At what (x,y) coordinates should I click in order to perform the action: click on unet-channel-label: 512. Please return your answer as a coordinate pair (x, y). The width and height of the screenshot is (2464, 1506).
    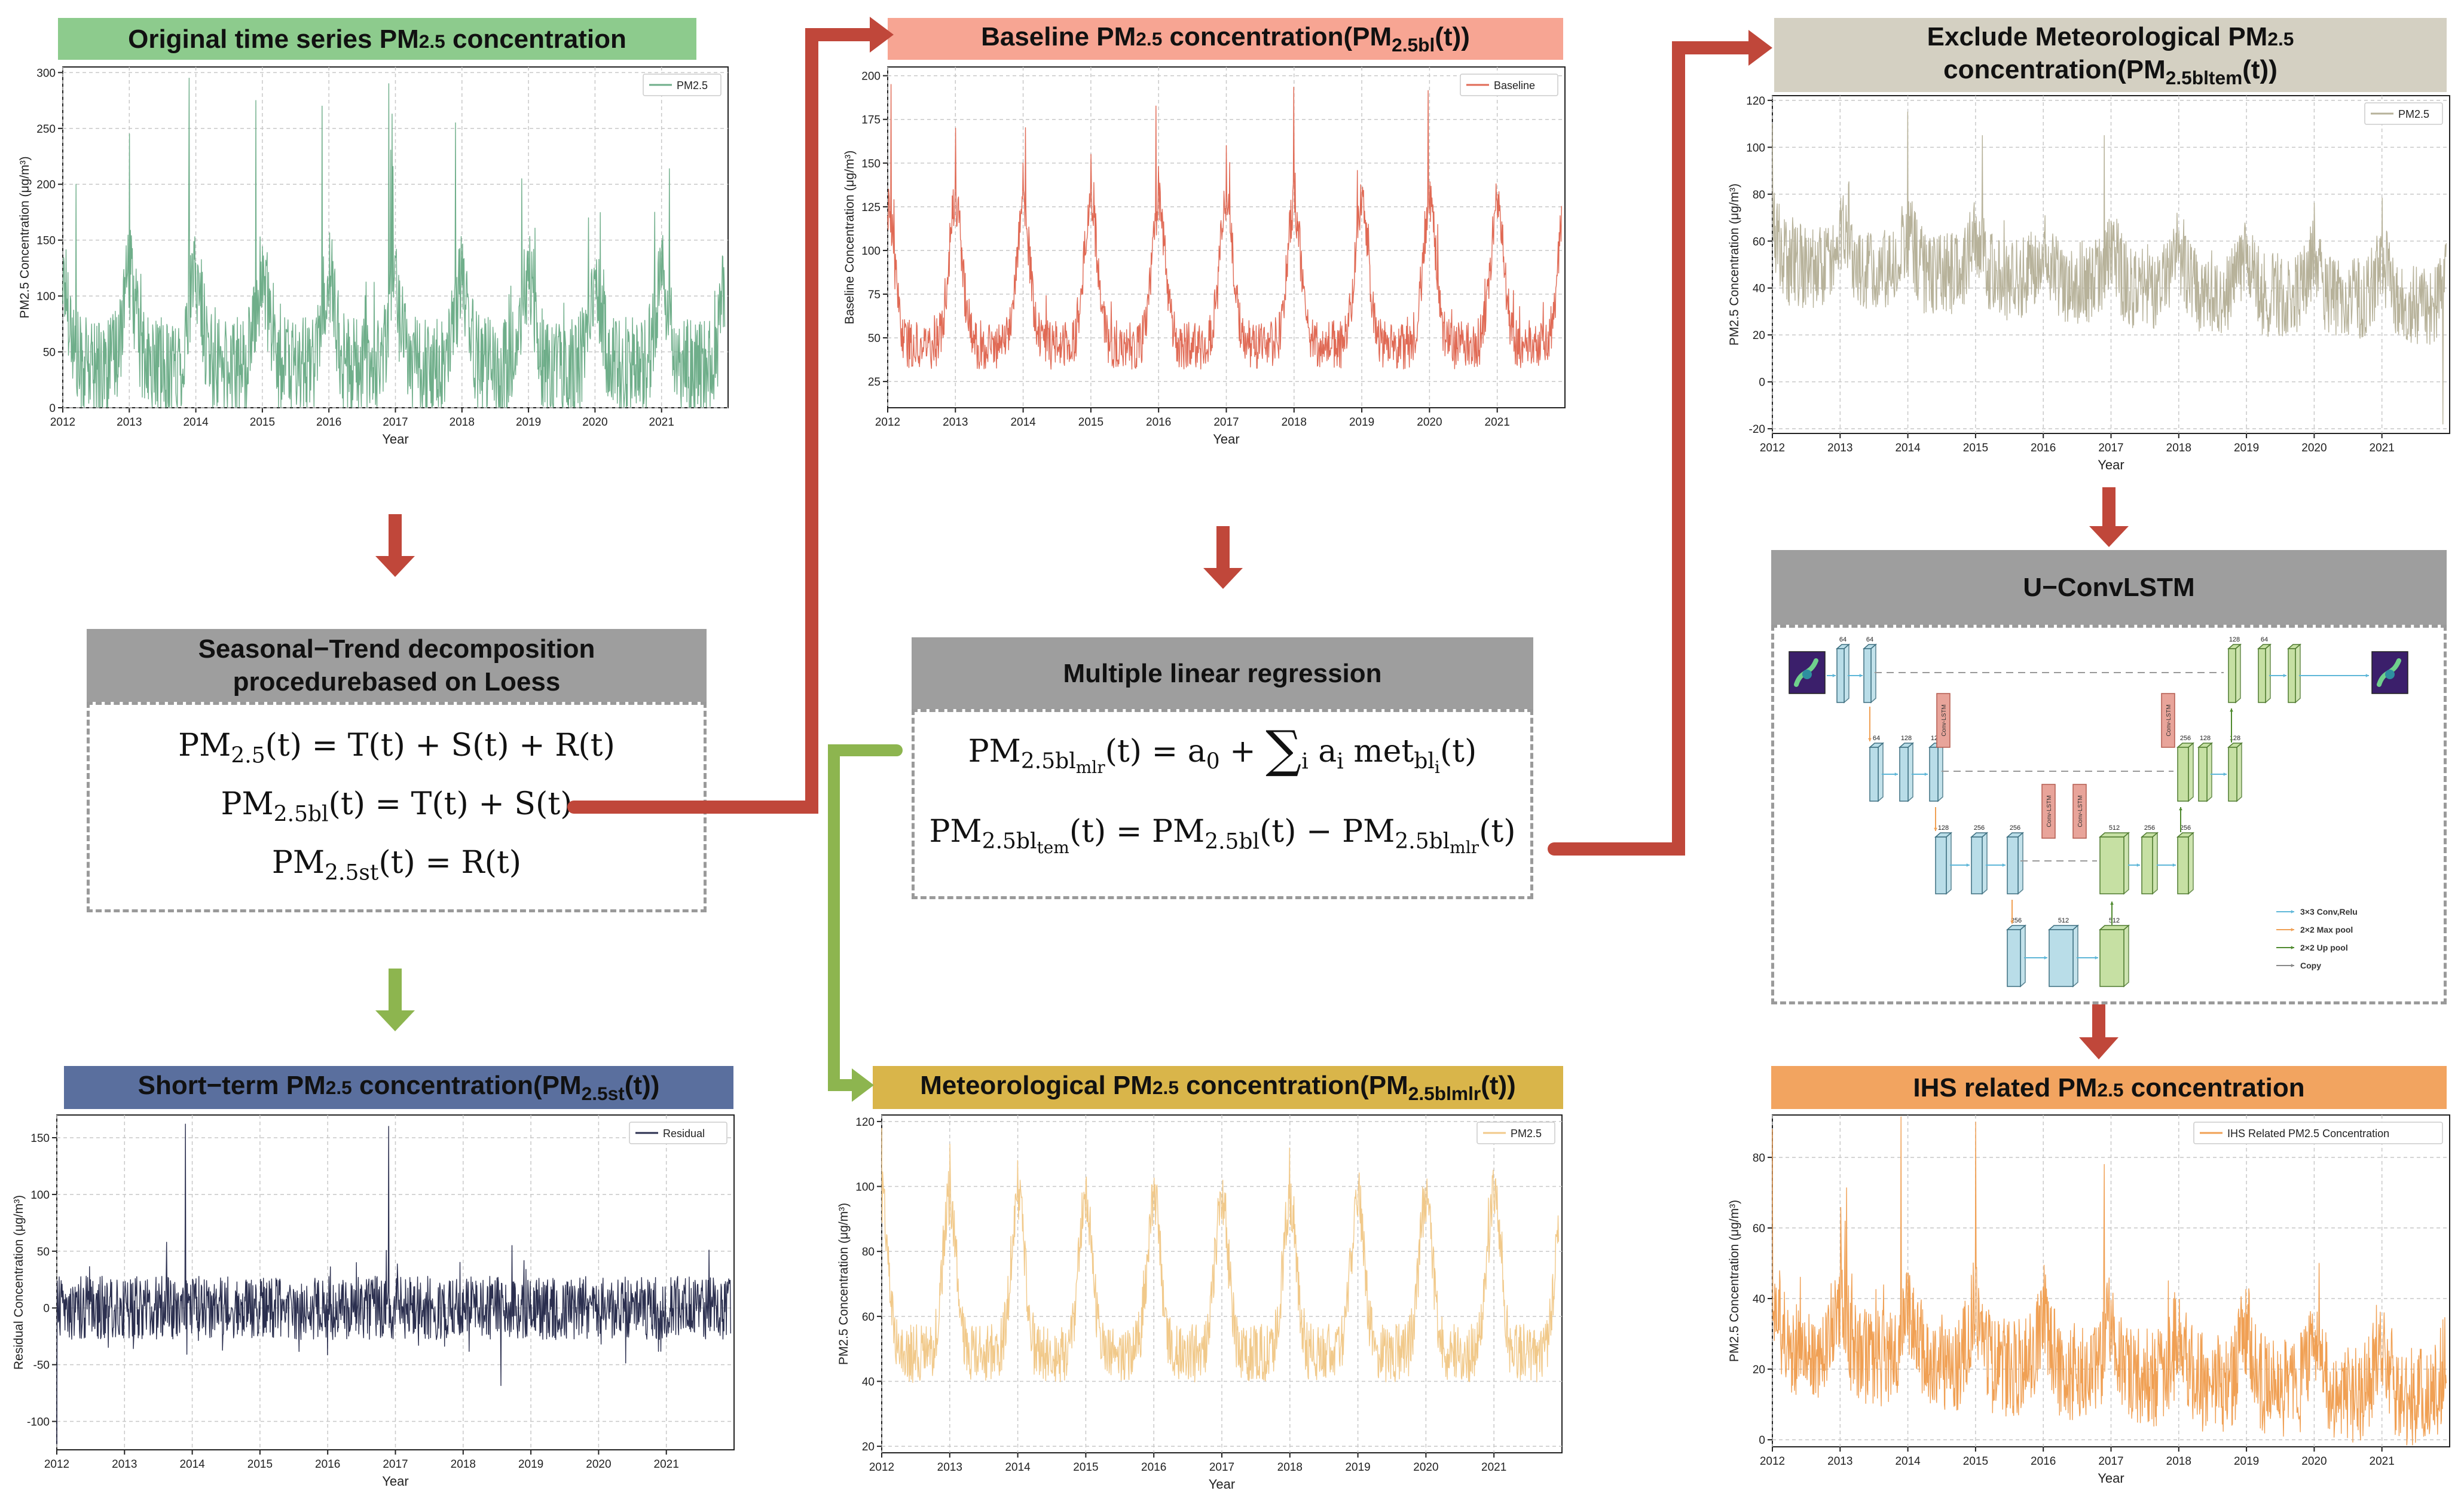
    Looking at the image, I should click on (2114, 828).